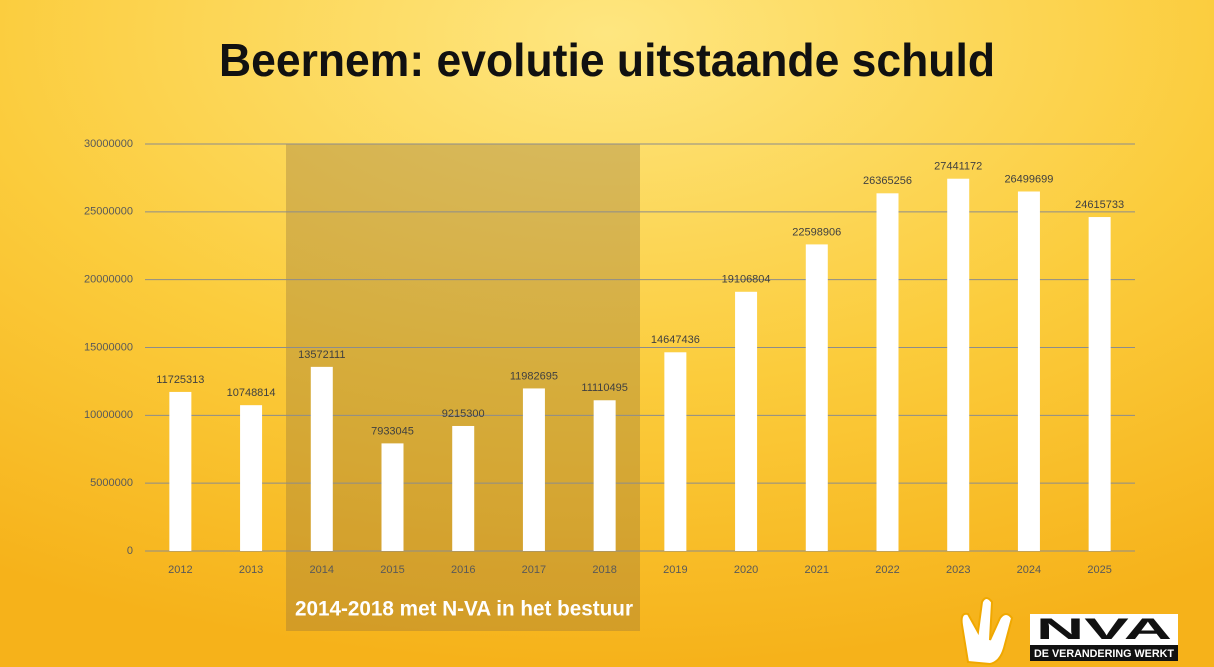  What do you see at coordinates (987, 631) in the screenshot?
I see `hand-icon` at bounding box center [987, 631].